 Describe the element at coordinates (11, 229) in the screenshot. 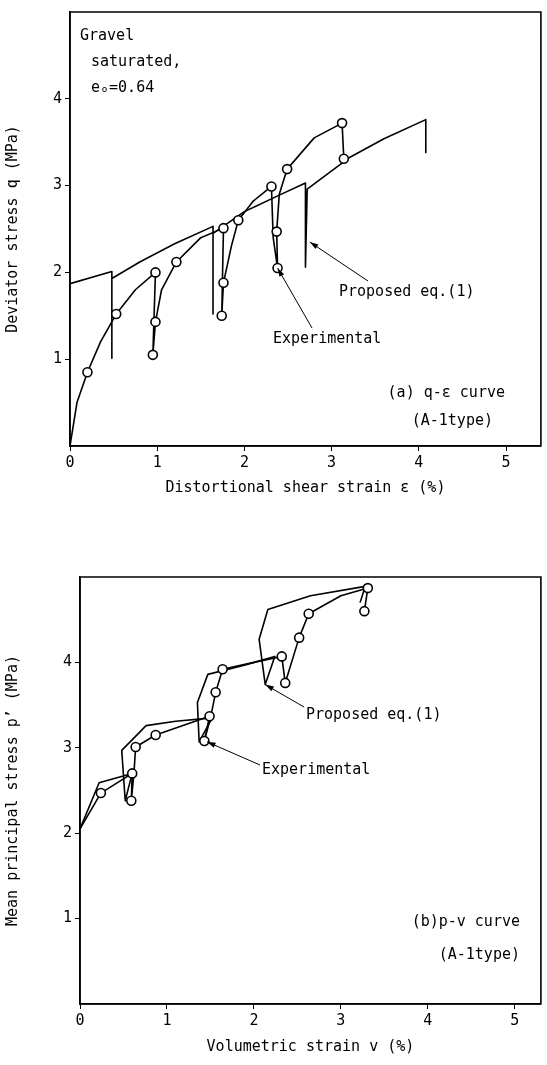

I see `y-axis-title: Deviator stress q (MPa)` at that location.